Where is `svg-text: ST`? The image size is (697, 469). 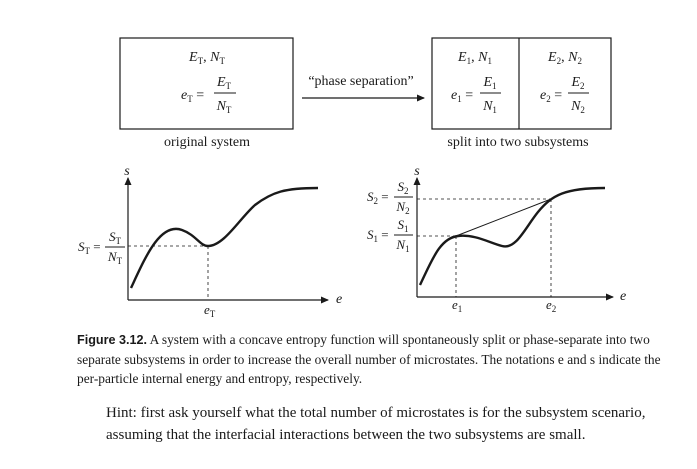
svg-text: ST is located at coordinates (115, 237).